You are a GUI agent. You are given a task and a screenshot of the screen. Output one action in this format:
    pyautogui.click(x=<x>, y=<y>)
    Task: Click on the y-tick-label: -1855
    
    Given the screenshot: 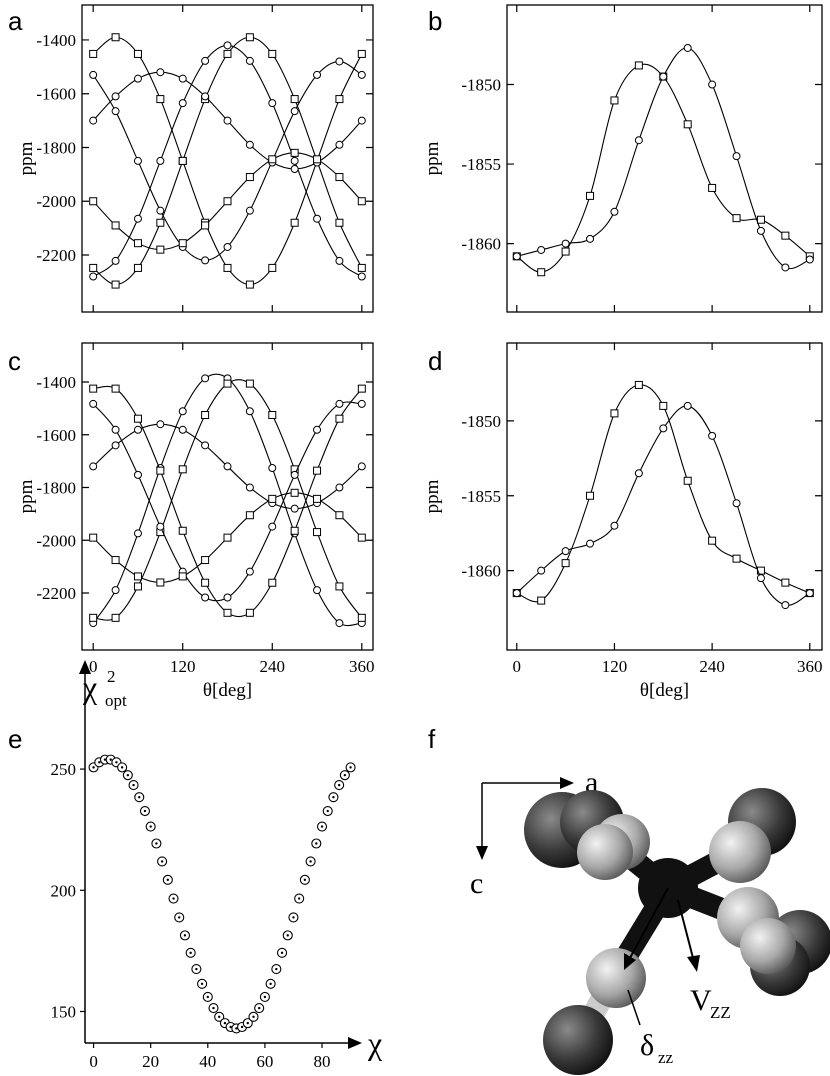 What is the action you would take?
    pyautogui.click(x=481, y=496)
    